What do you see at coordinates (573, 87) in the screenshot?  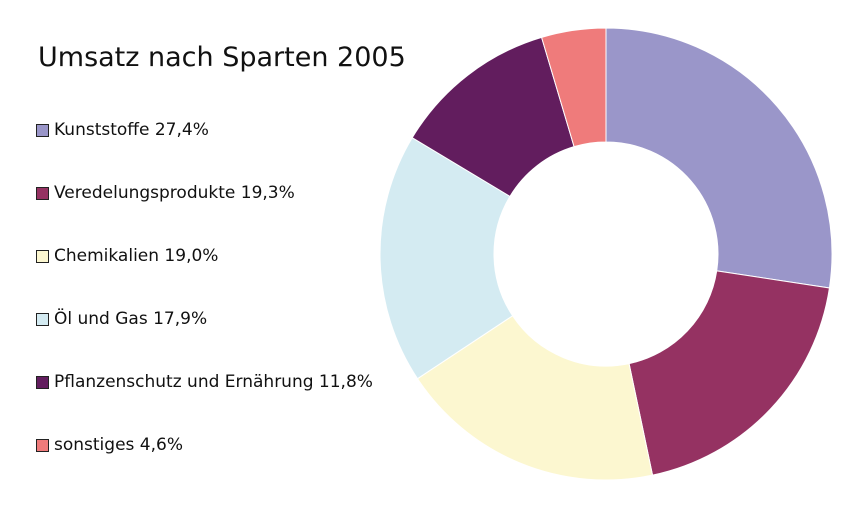 I see `donut-slice-sonstiges` at bounding box center [573, 87].